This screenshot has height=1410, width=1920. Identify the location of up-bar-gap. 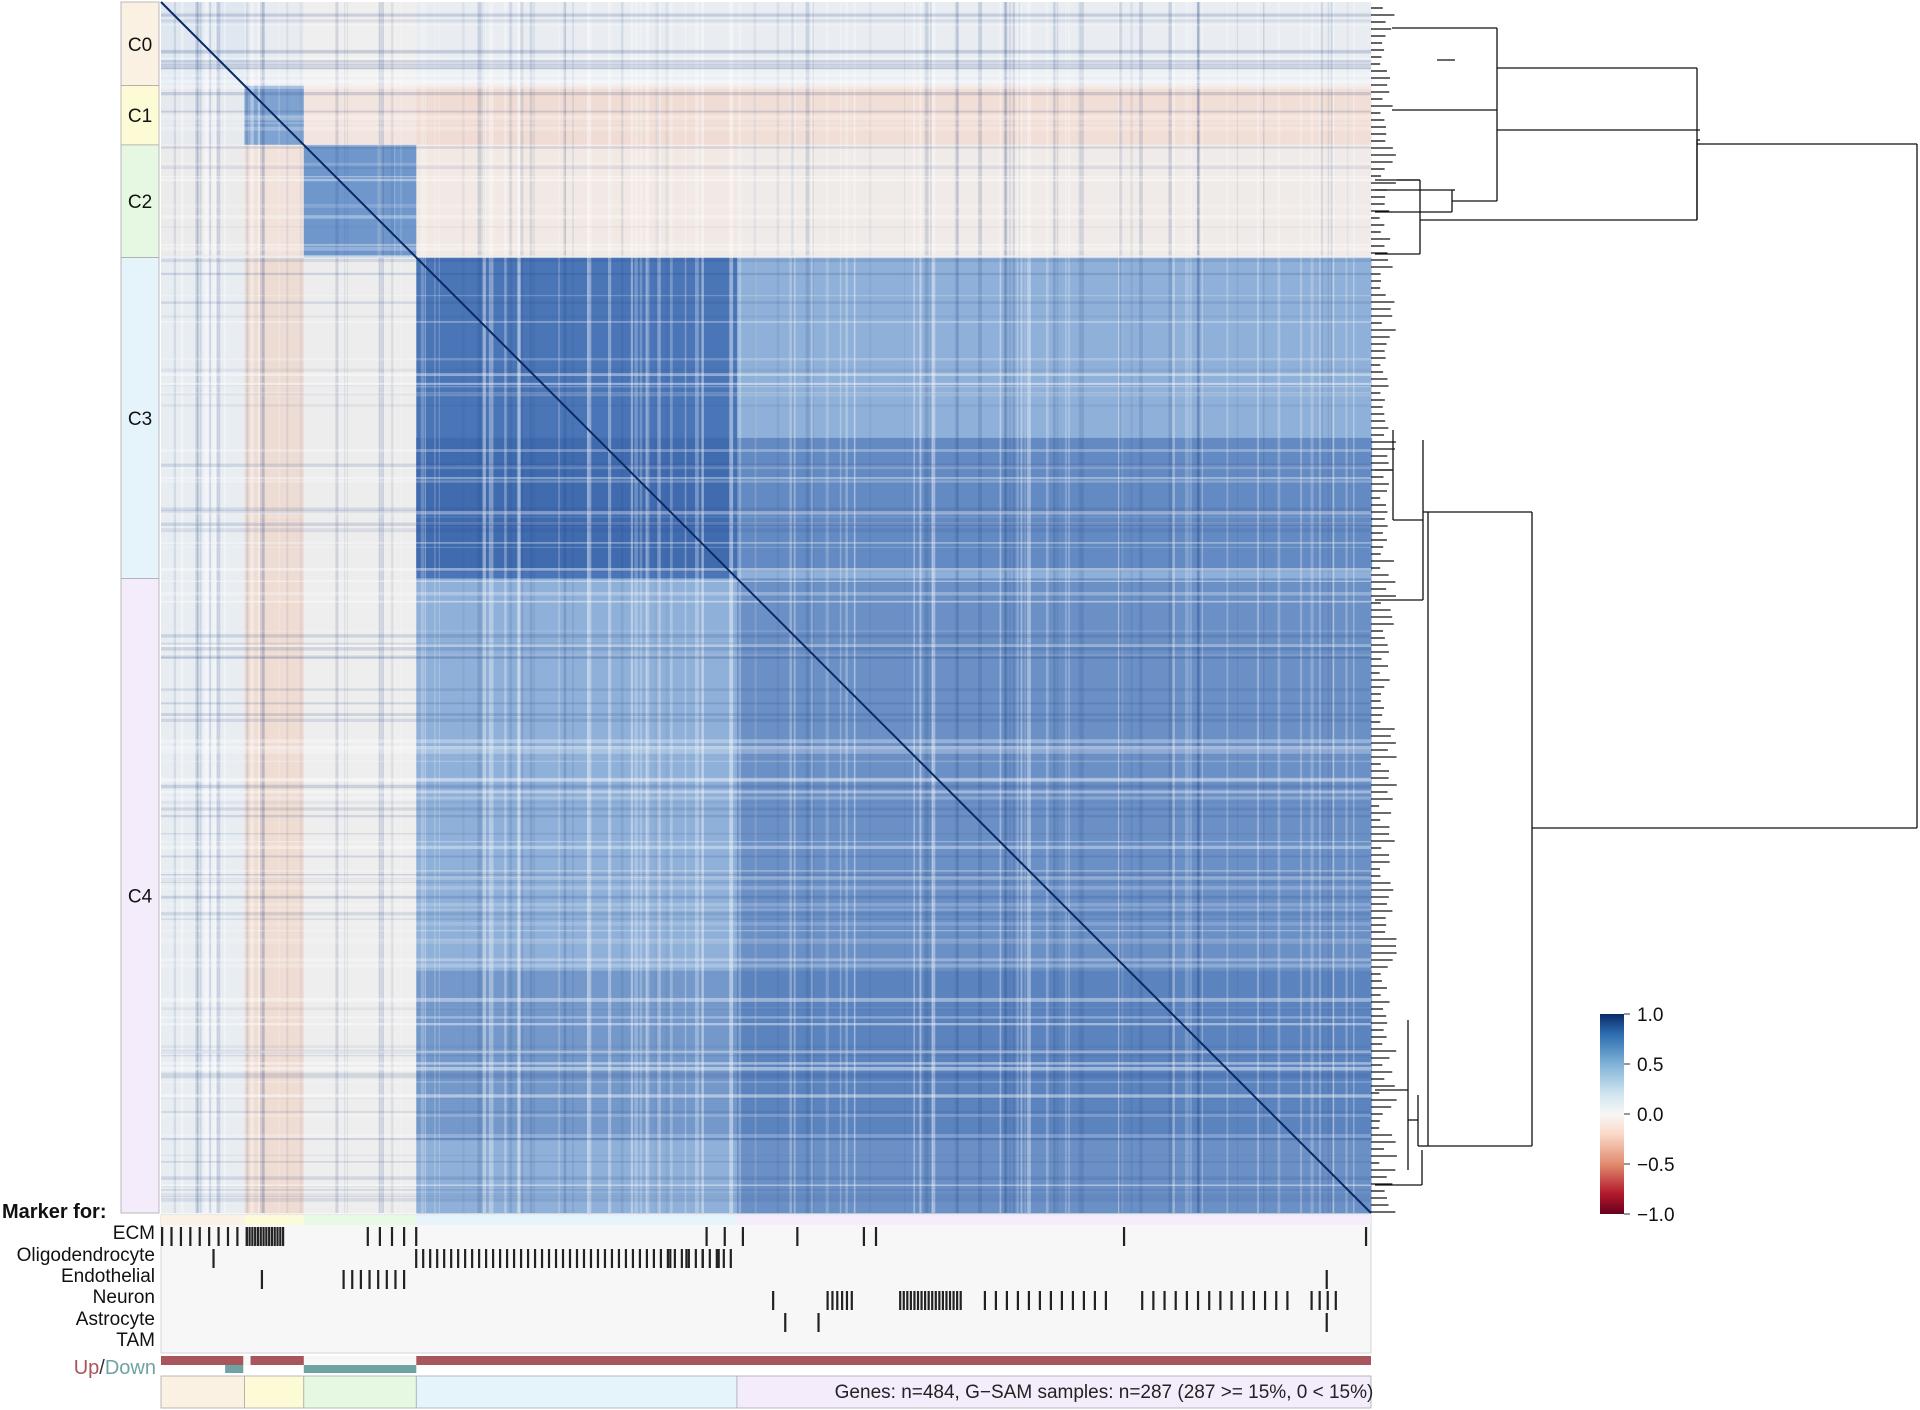
(247, 1360).